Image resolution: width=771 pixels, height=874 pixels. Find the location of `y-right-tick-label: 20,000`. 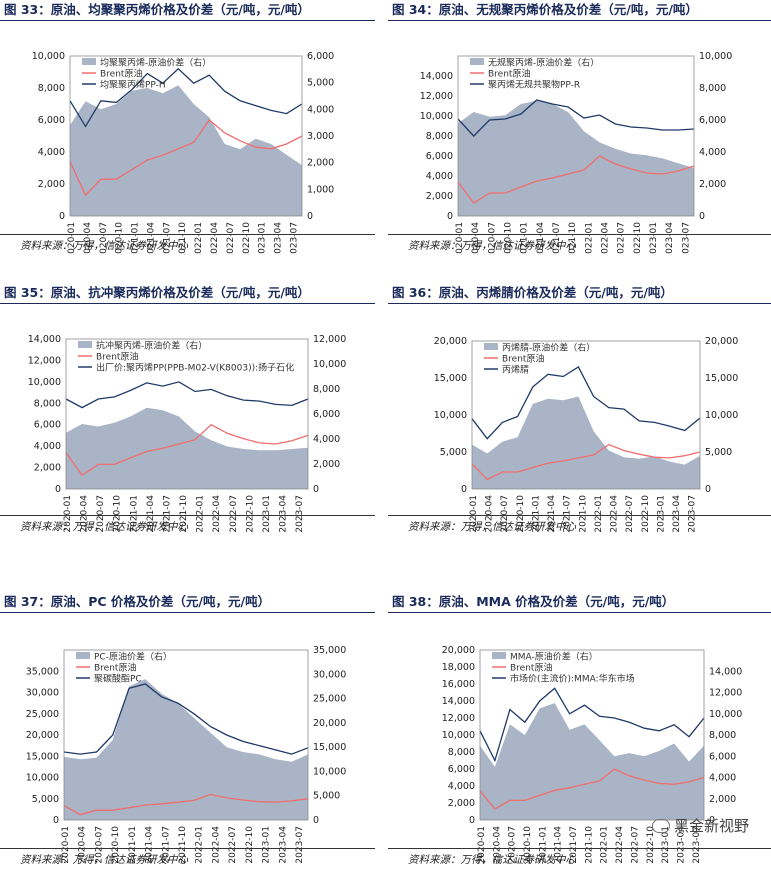

y-right-tick-label: 20,000 is located at coordinates (721, 341).